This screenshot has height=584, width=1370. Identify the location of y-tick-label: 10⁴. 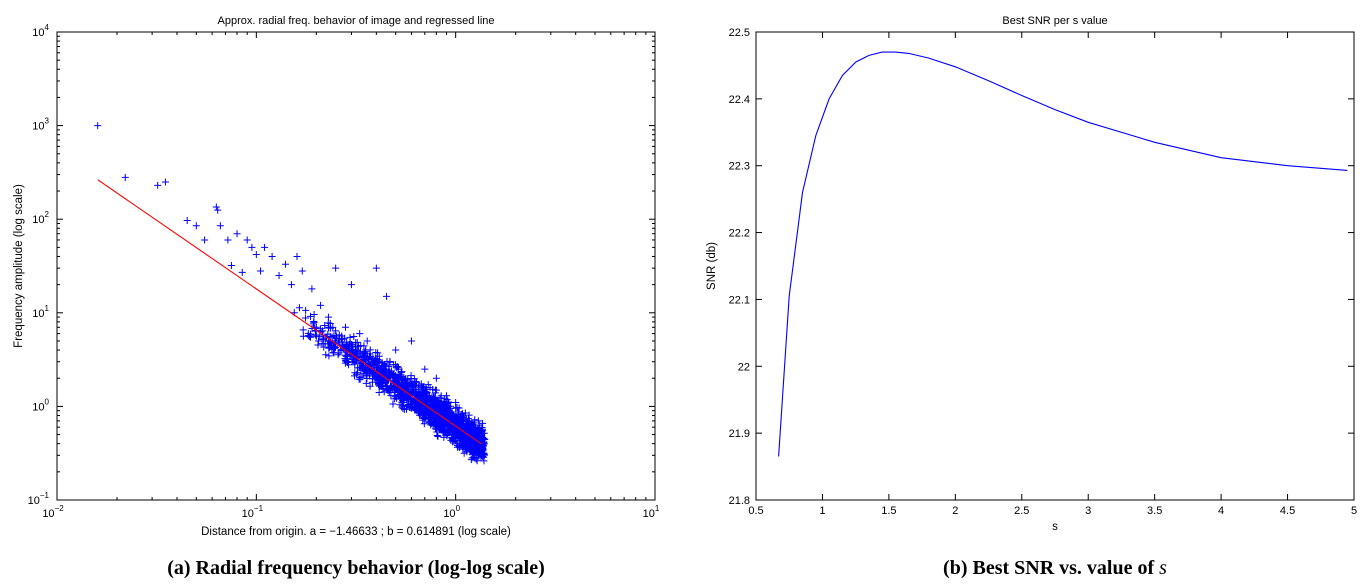
(40, 31).